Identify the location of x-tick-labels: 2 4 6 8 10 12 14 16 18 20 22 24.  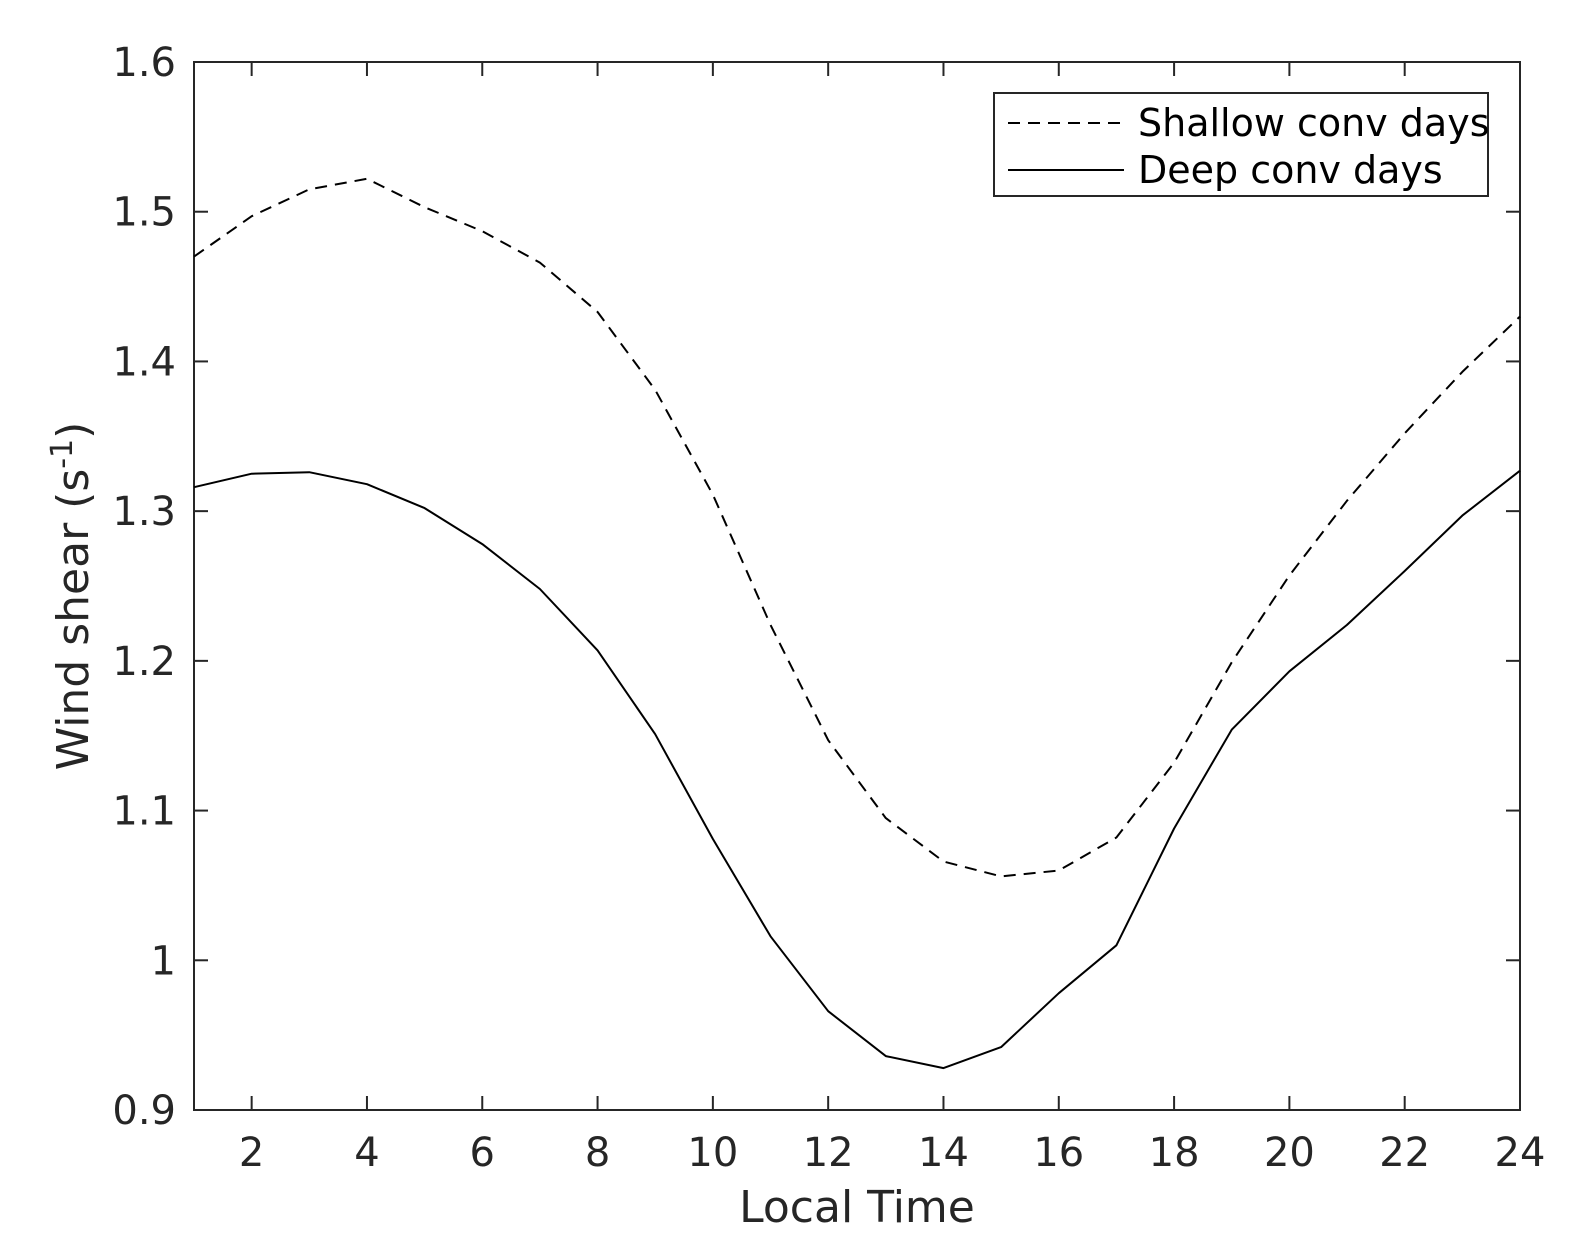
(892, 1153).